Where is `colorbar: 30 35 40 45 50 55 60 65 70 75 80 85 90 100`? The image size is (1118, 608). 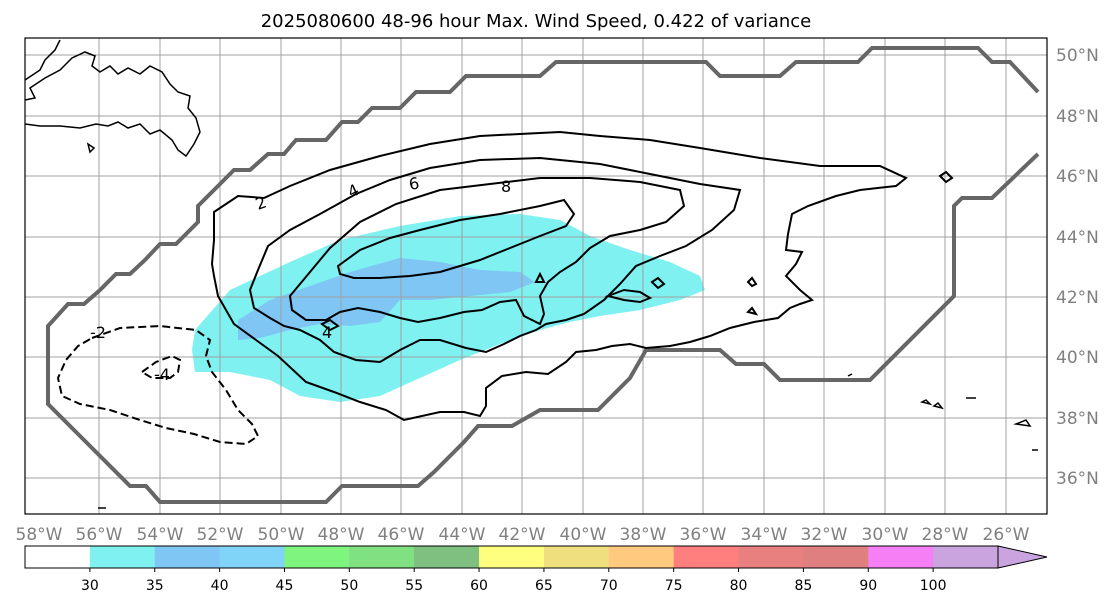 colorbar: 30 35 40 45 50 55 60 65 70 75 80 85 90 100 is located at coordinates (536, 569).